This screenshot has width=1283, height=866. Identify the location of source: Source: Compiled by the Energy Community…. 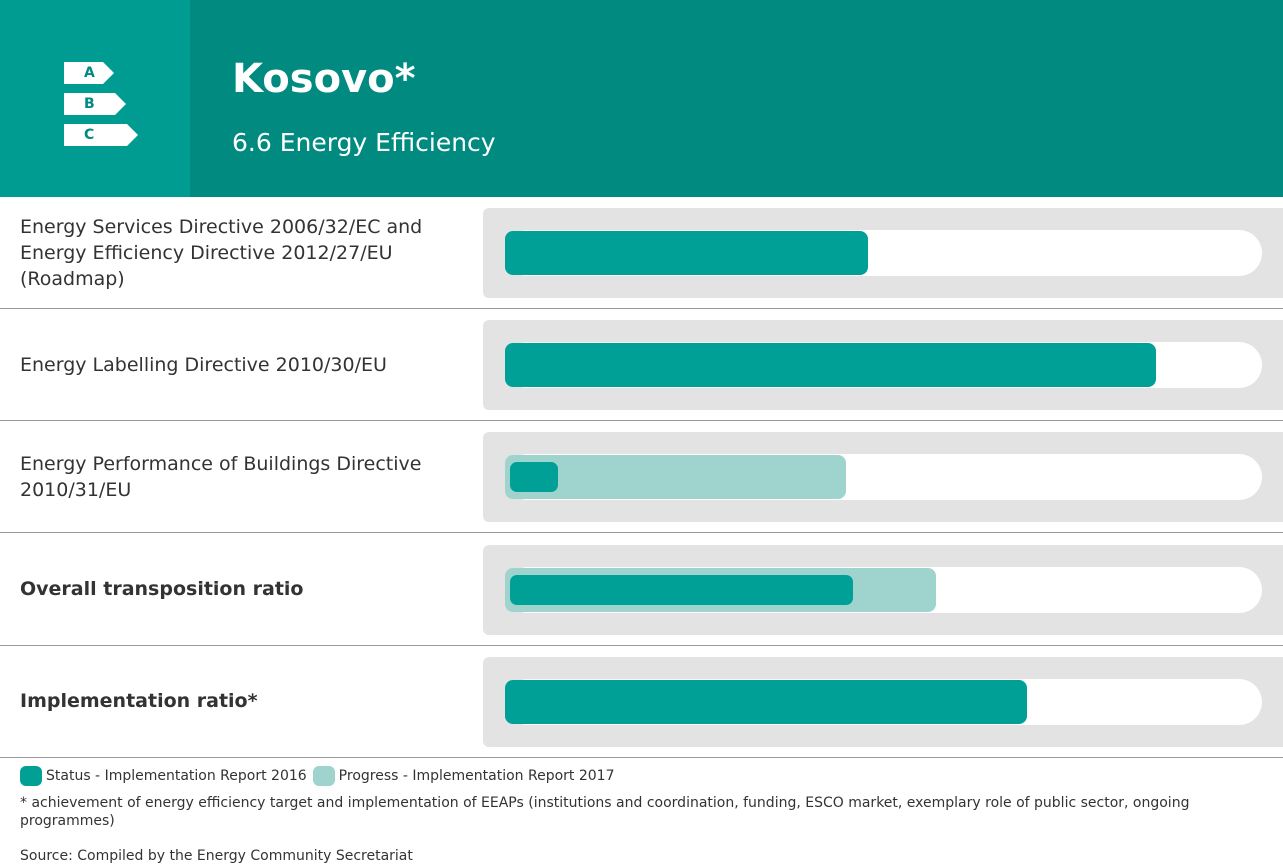
(216, 856).